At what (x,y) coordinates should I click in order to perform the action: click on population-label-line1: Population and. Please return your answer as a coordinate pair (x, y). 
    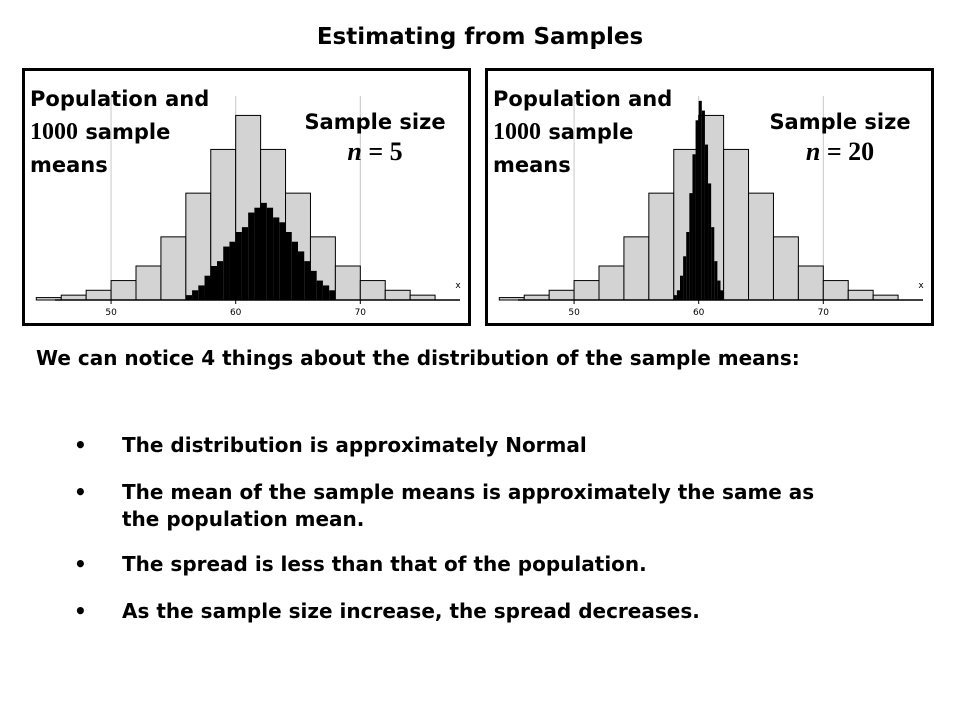
    Looking at the image, I should click on (583, 99).